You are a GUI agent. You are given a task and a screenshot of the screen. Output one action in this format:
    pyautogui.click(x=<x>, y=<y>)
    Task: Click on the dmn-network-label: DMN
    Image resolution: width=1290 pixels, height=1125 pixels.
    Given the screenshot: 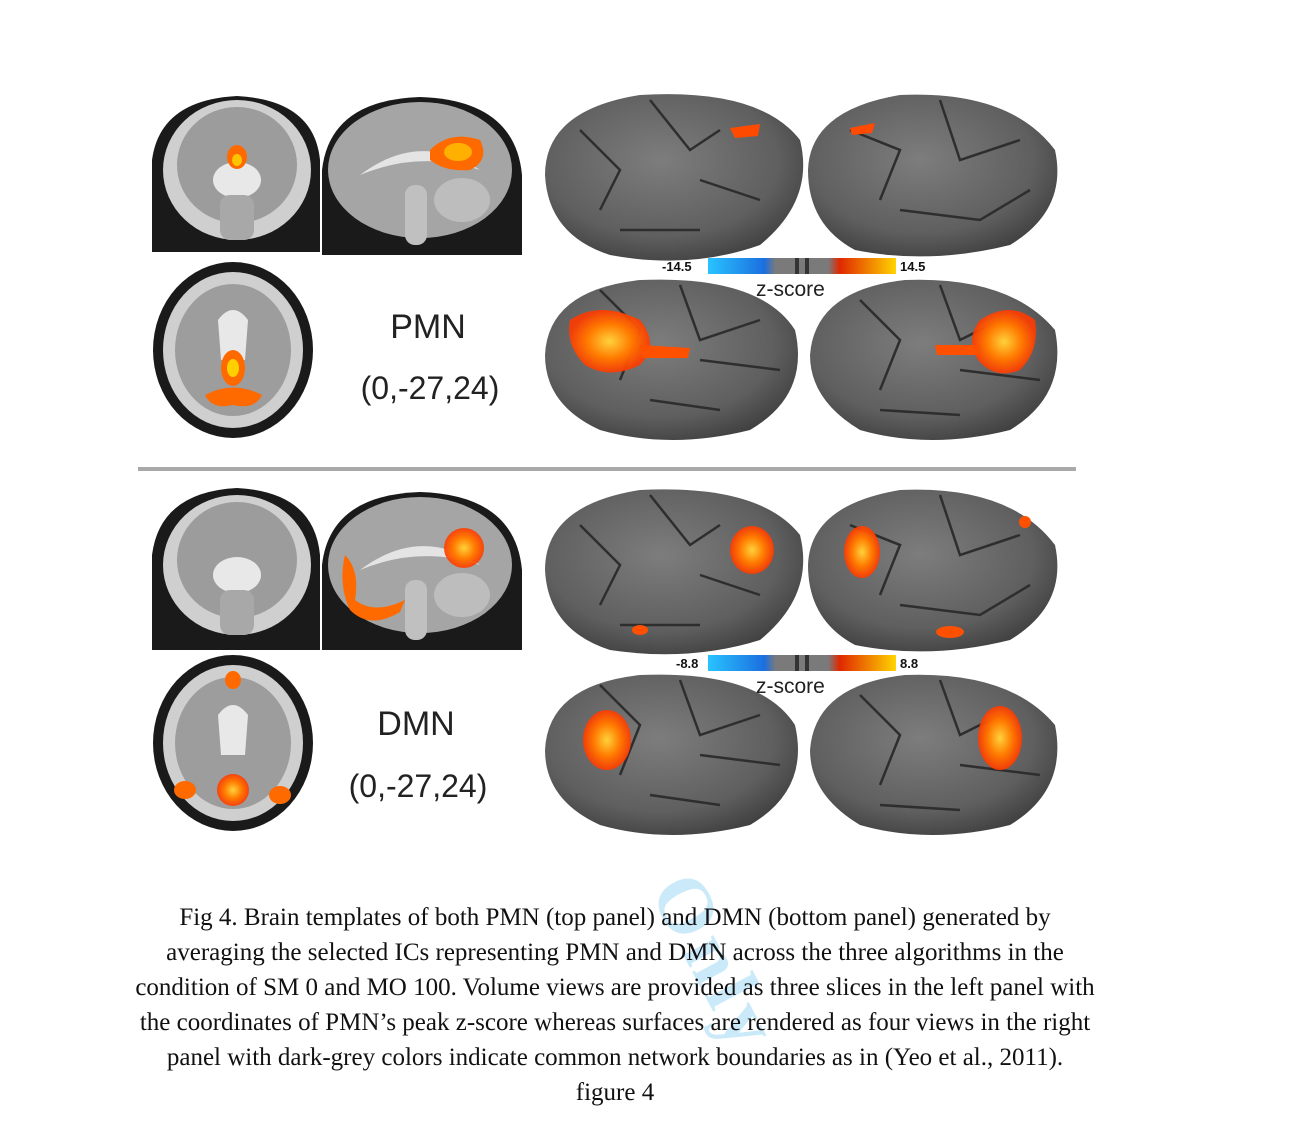 What is the action you would take?
    pyautogui.click(x=416, y=724)
    